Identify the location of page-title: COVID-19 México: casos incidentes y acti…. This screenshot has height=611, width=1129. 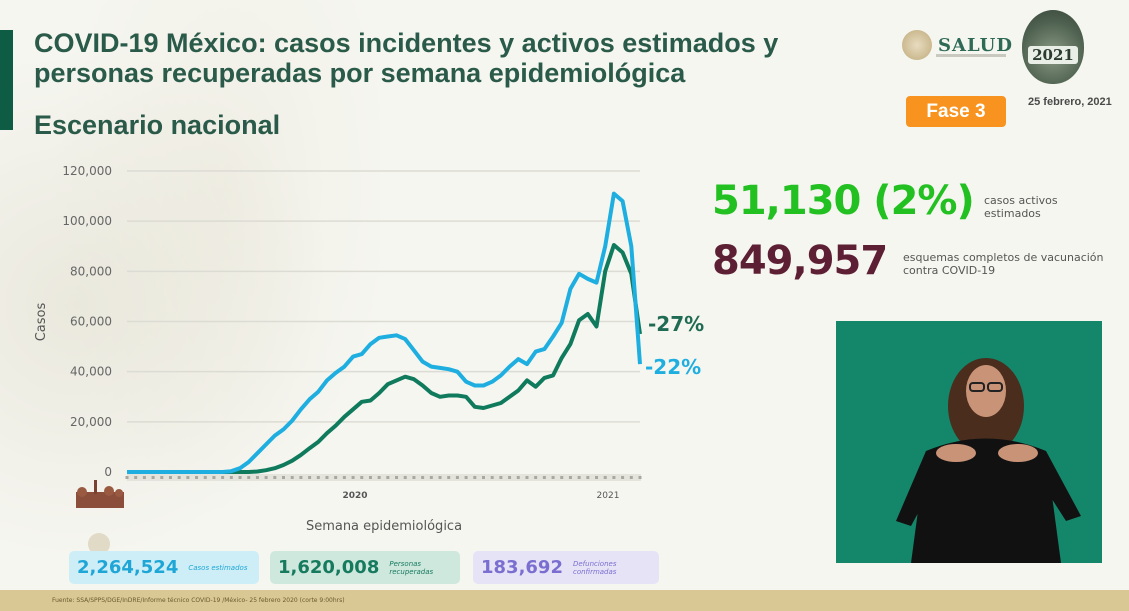
(406, 58).